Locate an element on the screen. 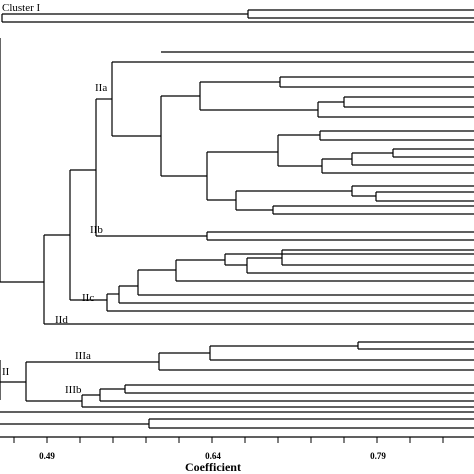 This screenshot has width=474, height=474. label-cluster-iiia: IIIa is located at coordinates (83, 356).